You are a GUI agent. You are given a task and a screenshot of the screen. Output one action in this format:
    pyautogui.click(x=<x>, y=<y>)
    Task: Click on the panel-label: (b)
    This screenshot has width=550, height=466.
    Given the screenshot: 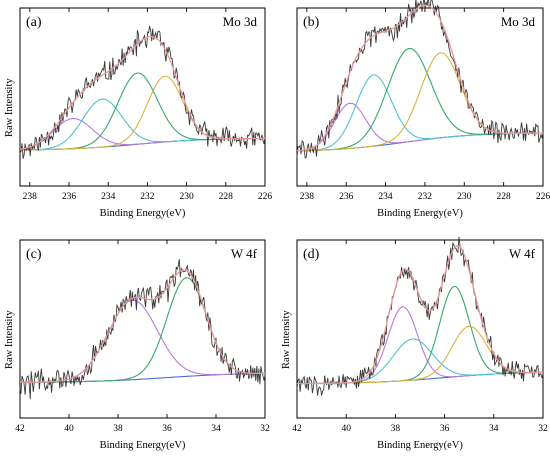 What is the action you would take?
    pyautogui.click(x=311, y=22)
    